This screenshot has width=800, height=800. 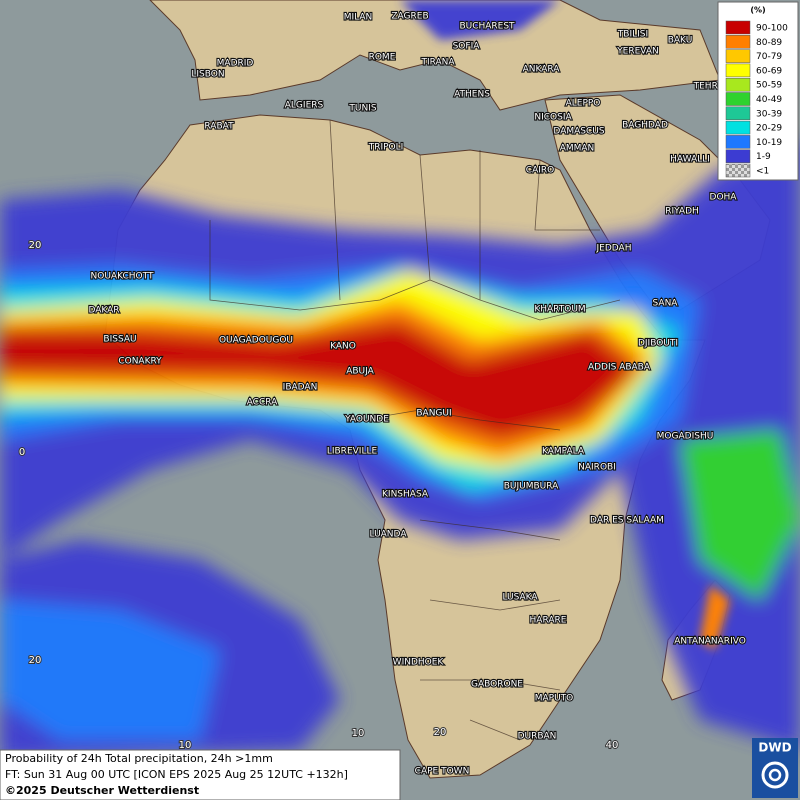 I want to click on city-label: TUNIS, so click(x=362, y=109).